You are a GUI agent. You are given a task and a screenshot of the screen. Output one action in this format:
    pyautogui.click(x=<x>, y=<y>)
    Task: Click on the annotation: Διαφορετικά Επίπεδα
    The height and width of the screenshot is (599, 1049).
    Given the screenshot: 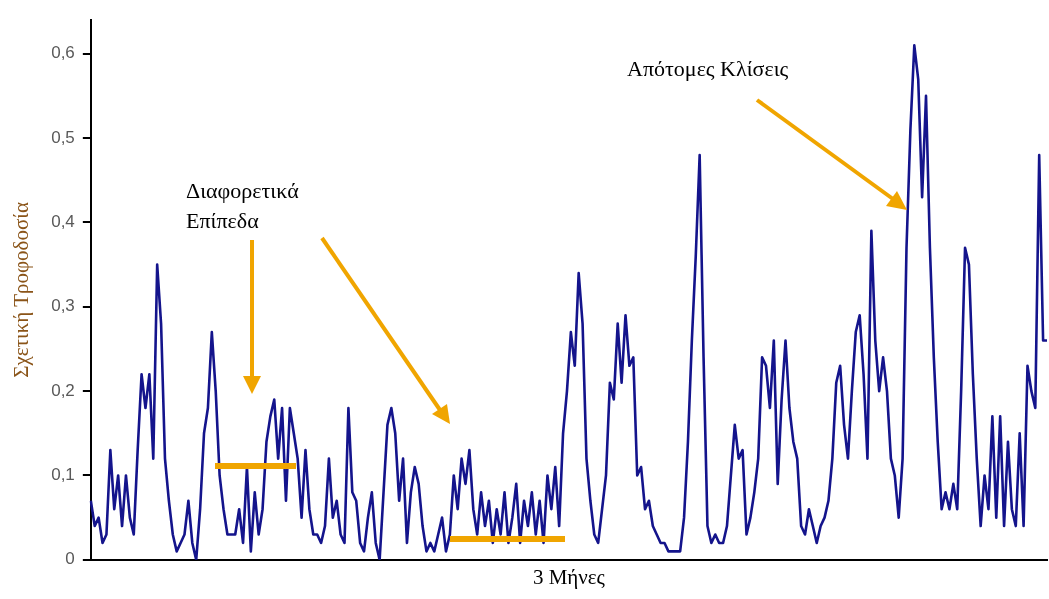 What is the action you would take?
    pyautogui.click(x=243, y=206)
    